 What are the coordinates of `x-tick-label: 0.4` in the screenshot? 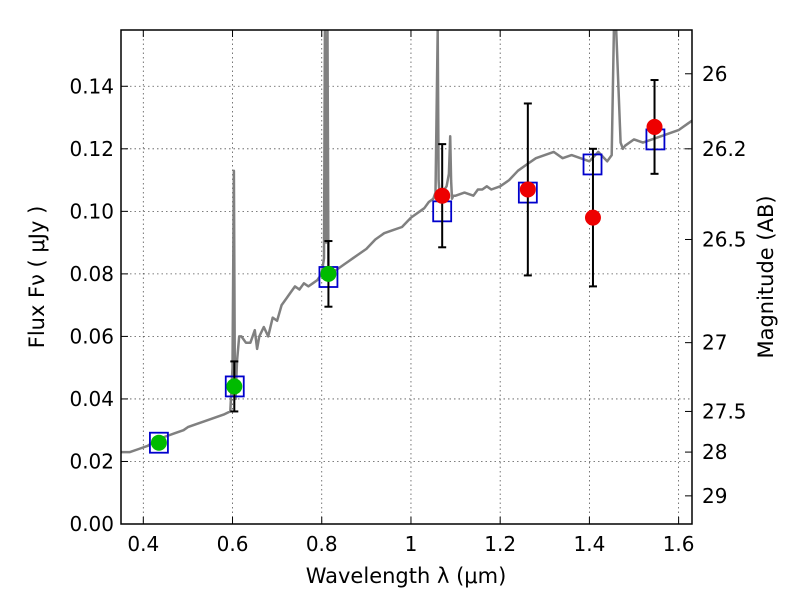 It's located at (143, 544).